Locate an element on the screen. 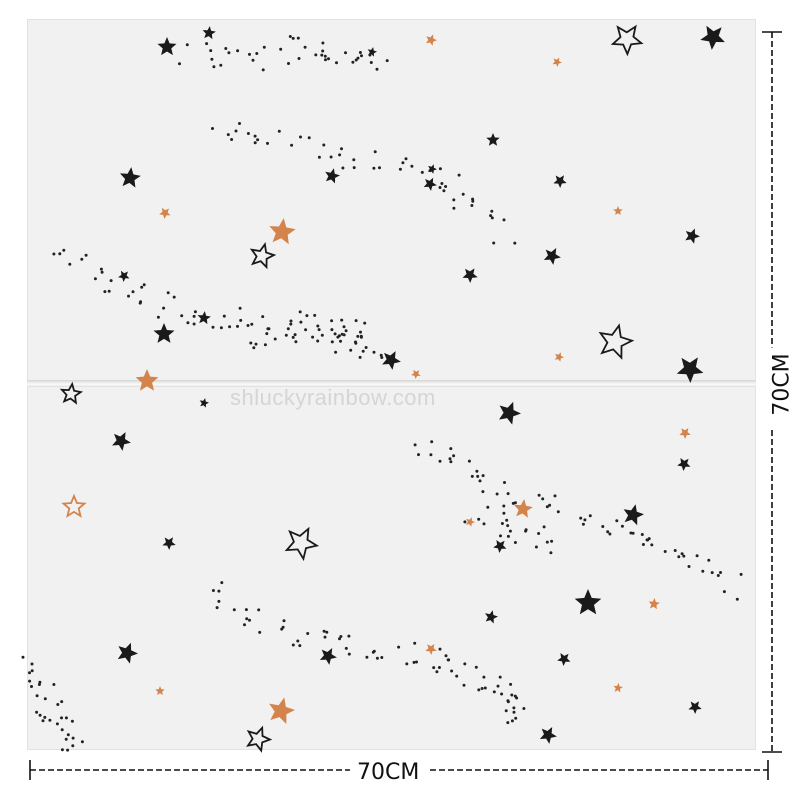 This screenshot has width=800, height=800. watermark: shluckyrainbow.com is located at coordinates (333, 397).